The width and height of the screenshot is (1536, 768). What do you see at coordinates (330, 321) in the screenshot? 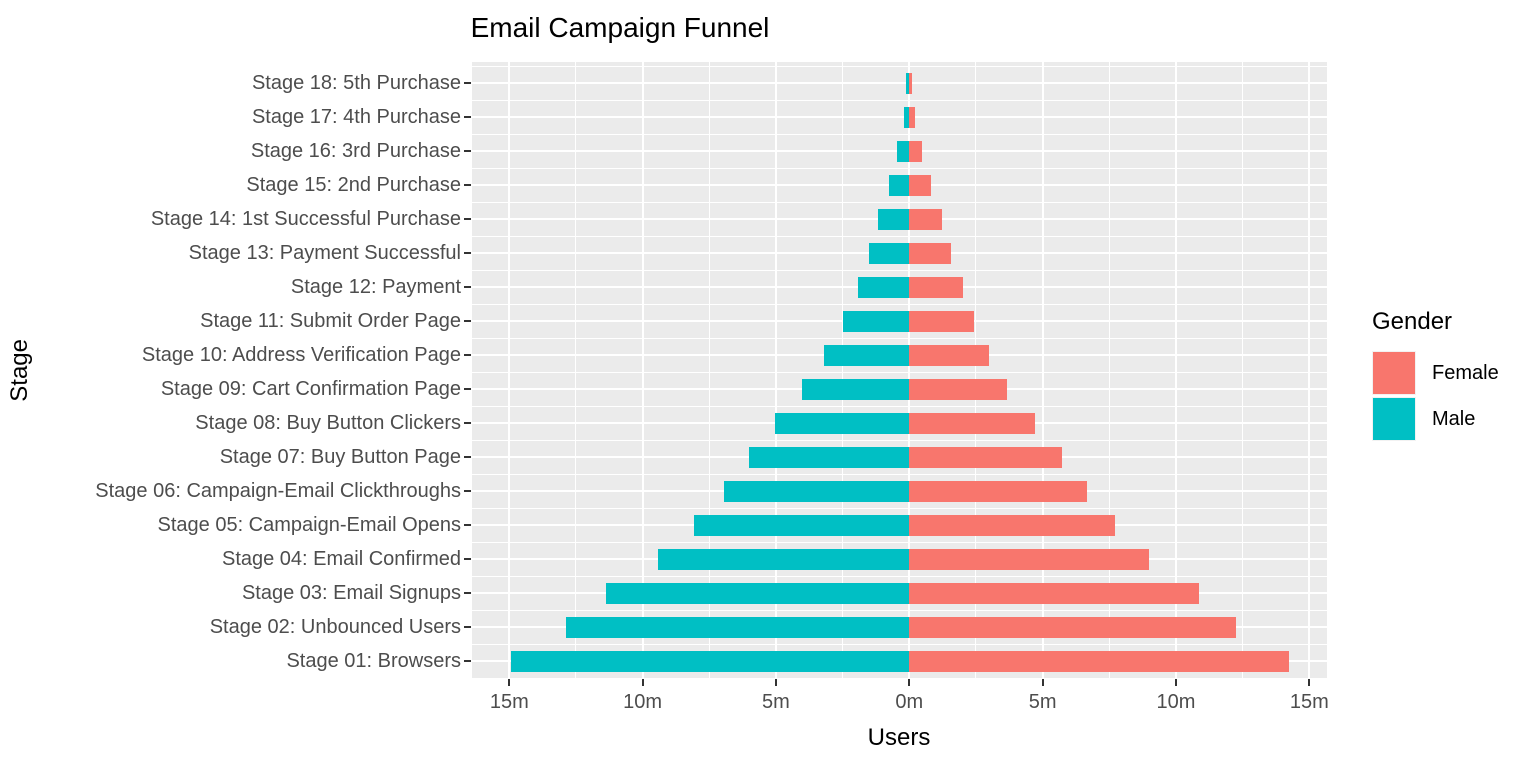
I see `y-tick-label-stage-11: Stage 11: Submit Order Page` at bounding box center [330, 321].